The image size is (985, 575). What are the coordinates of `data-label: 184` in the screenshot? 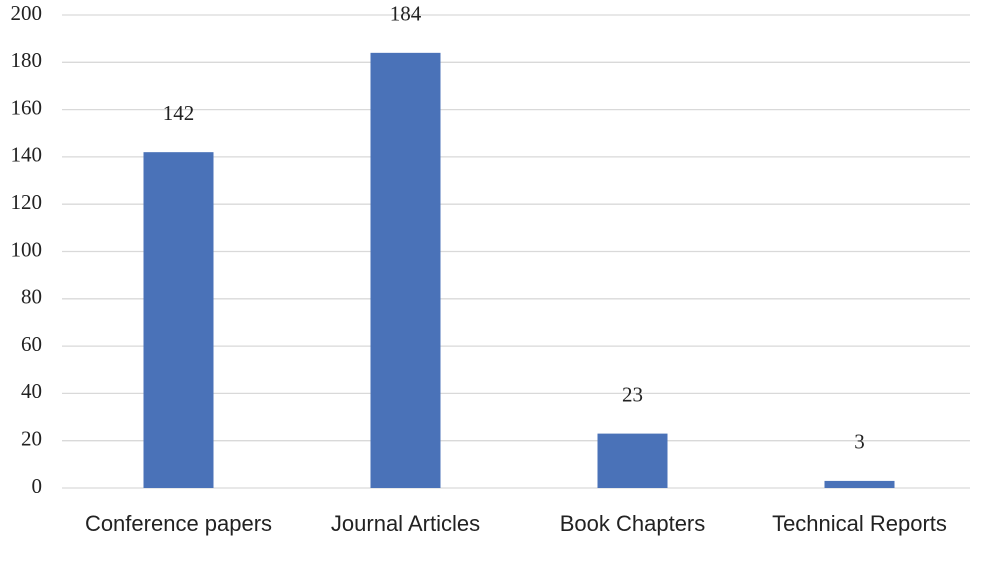 It's located at (406, 14).